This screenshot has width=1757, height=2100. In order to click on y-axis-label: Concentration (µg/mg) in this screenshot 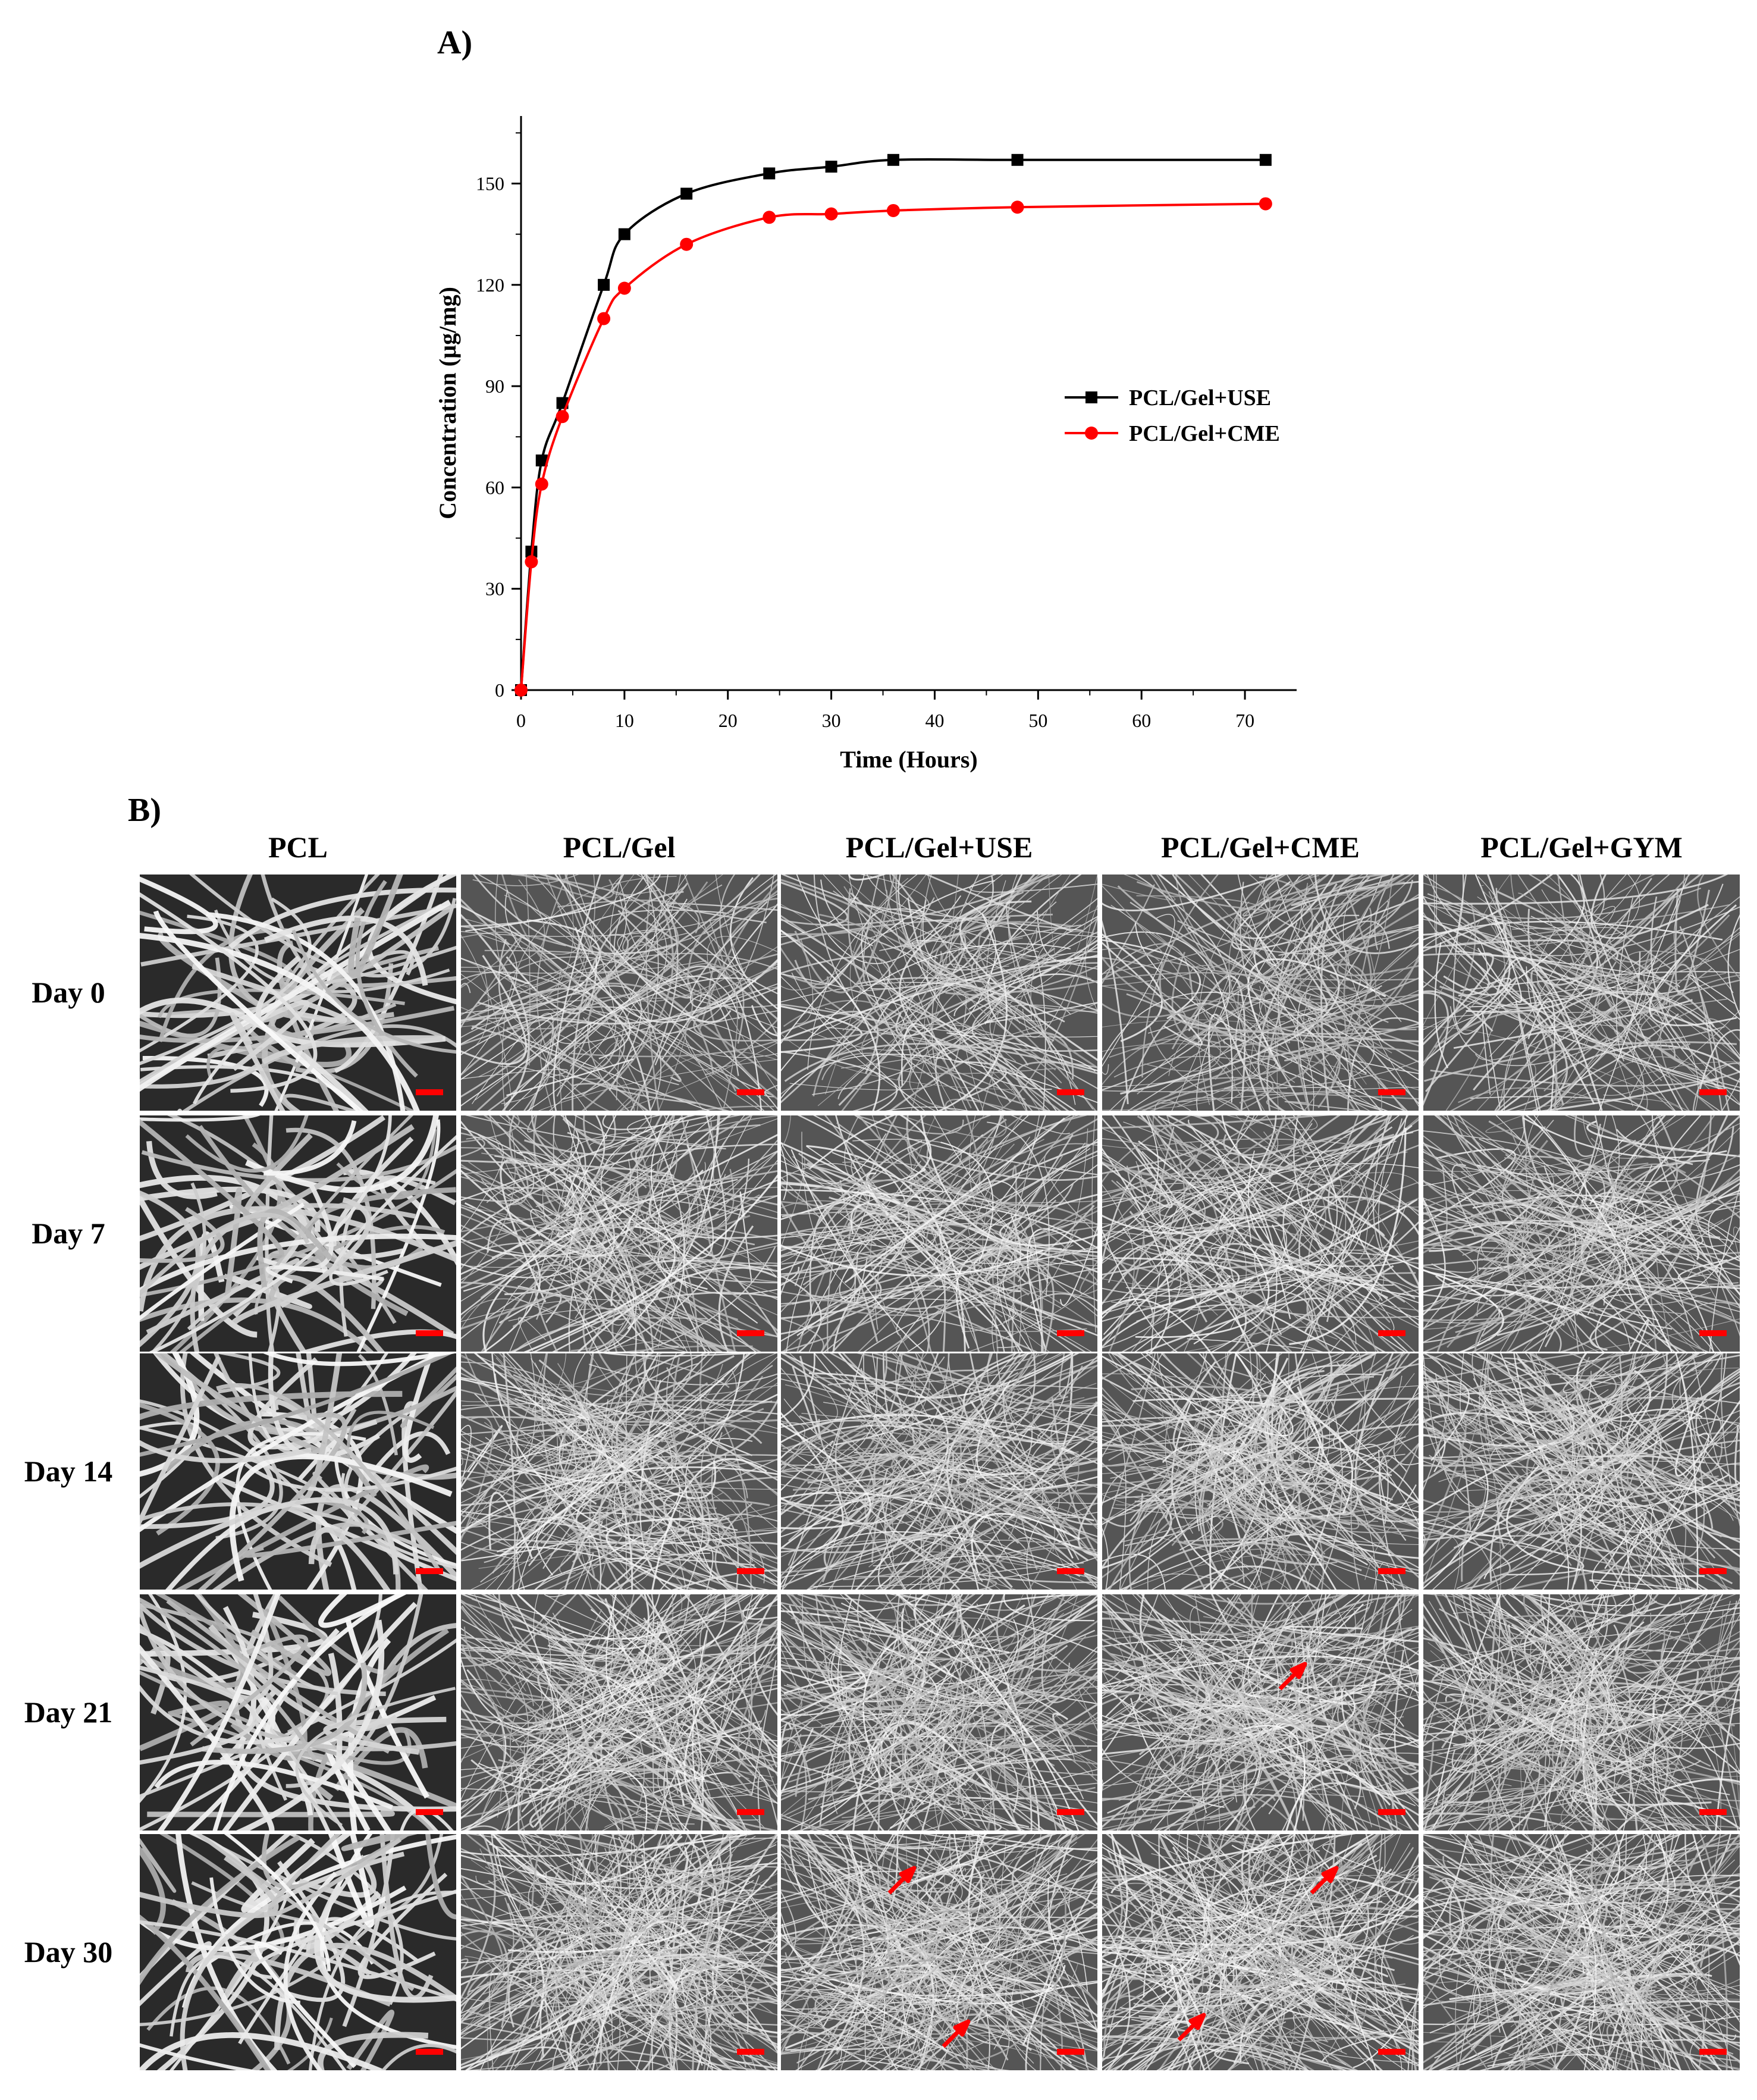, I will do `click(447, 403)`.